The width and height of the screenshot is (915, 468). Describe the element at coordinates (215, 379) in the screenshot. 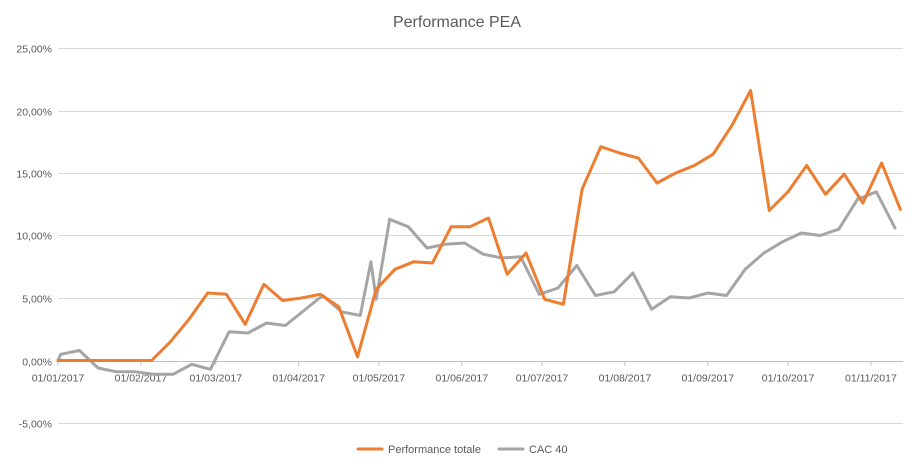

I see `x-tick-label: 01/03/2017` at that location.